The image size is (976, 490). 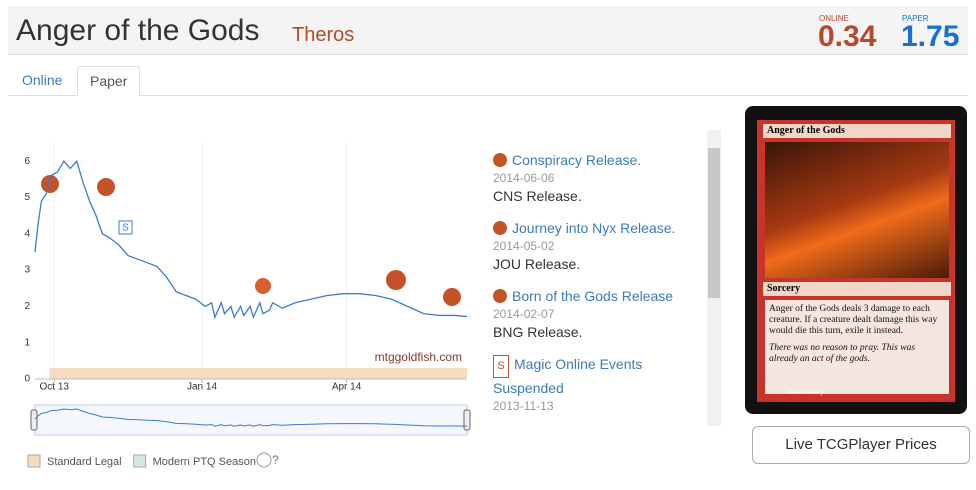 I want to click on event-title: Journey into Nyx Release., so click(x=594, y=228).